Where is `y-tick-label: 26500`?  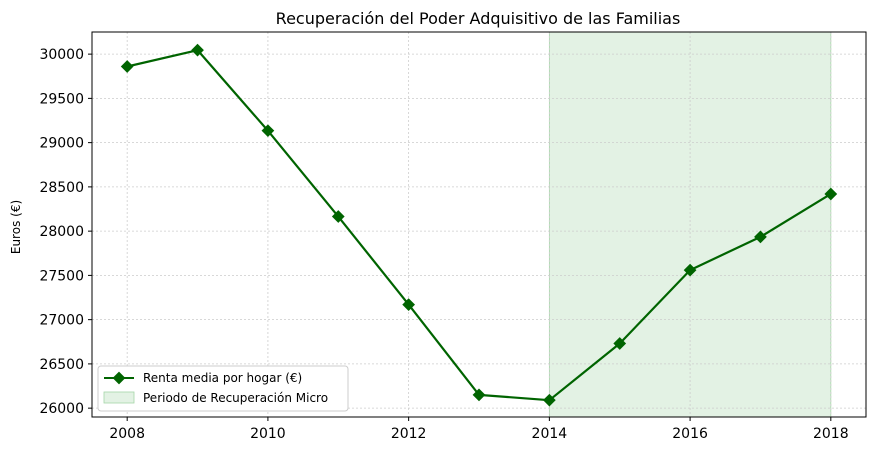
y-tick-label: 26500 is located at coordinates (61, 365).